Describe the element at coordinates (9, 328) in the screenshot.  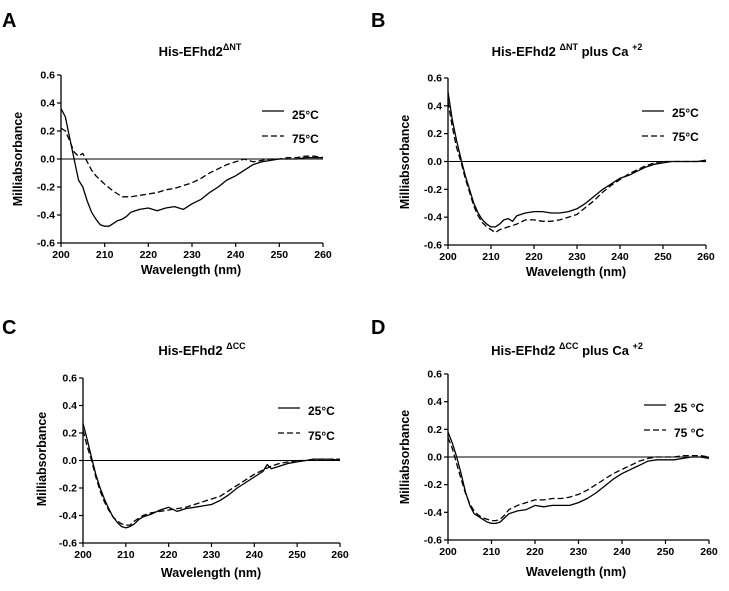
I see `panel-letter: C` at that location.